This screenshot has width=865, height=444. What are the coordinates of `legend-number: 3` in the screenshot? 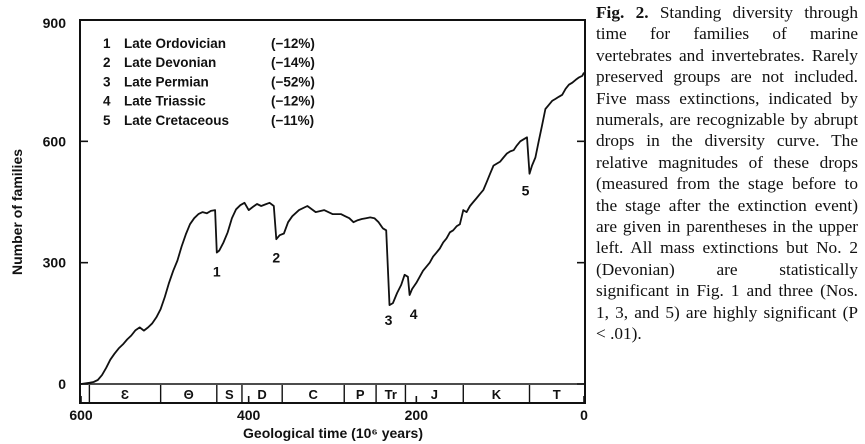 It's located at (107, 81).